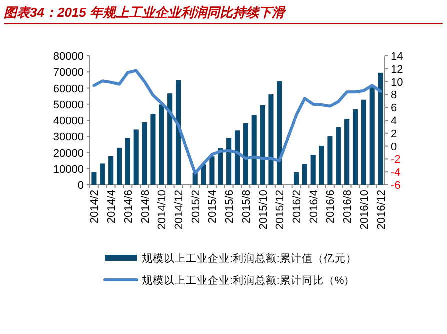 This screenshot has width=447, height=334. I want to click on y2-tick-label: -4, so click(396, 173).